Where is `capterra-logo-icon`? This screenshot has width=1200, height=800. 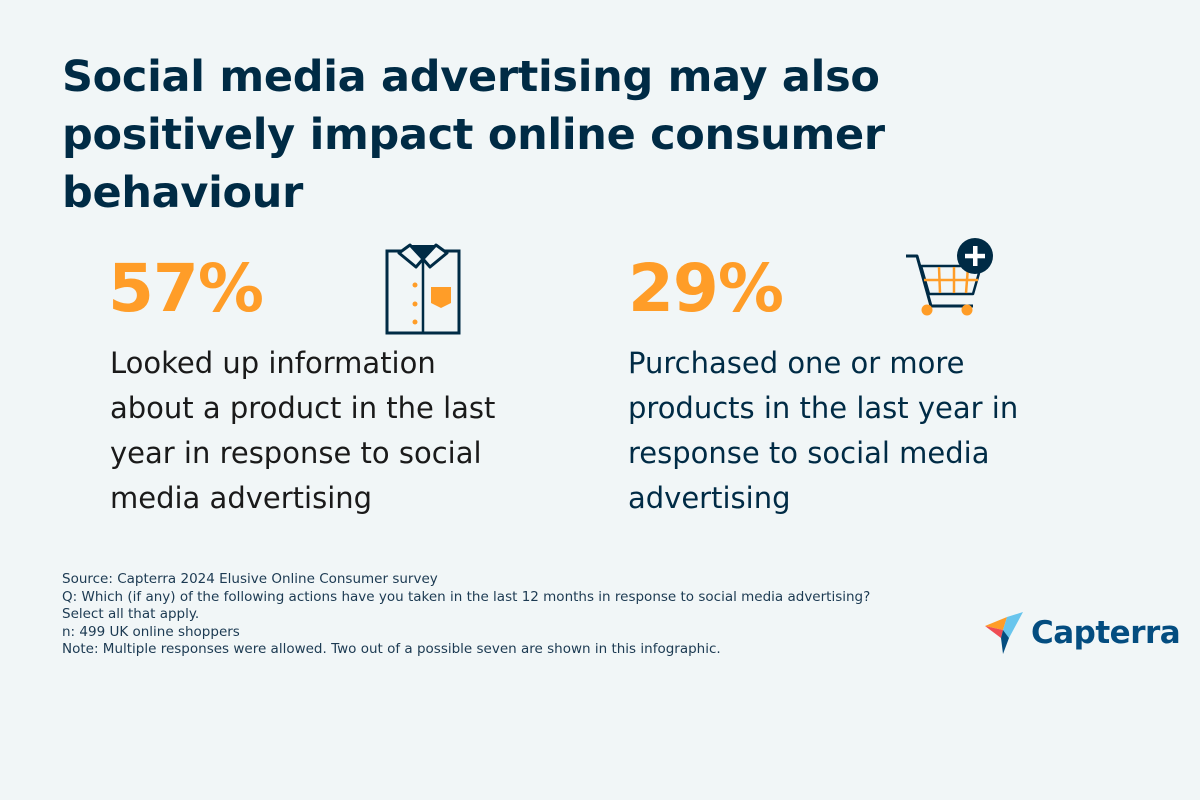
capterra-logo-icon is located at coordinates (1004, 633).